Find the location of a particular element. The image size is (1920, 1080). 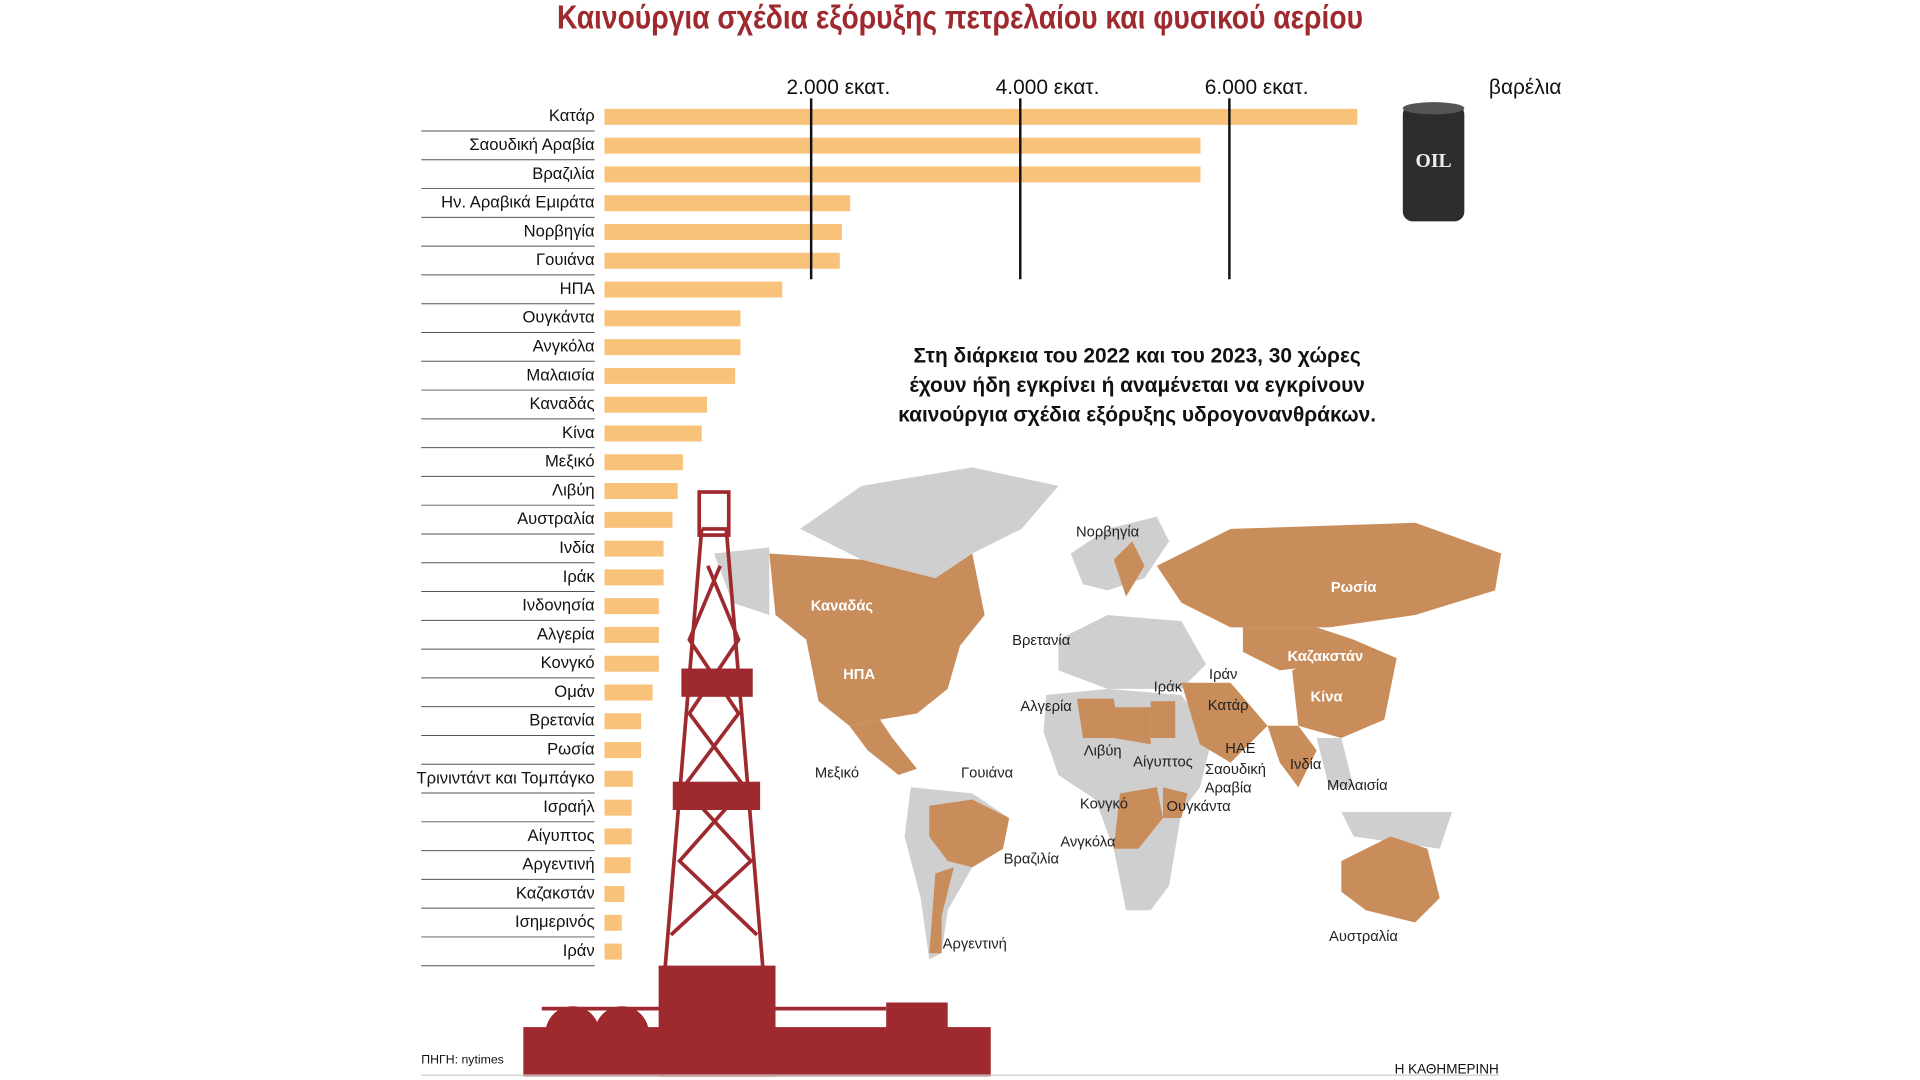

y-tick-label: Αργεντινή is located at coordinates (558, 864).